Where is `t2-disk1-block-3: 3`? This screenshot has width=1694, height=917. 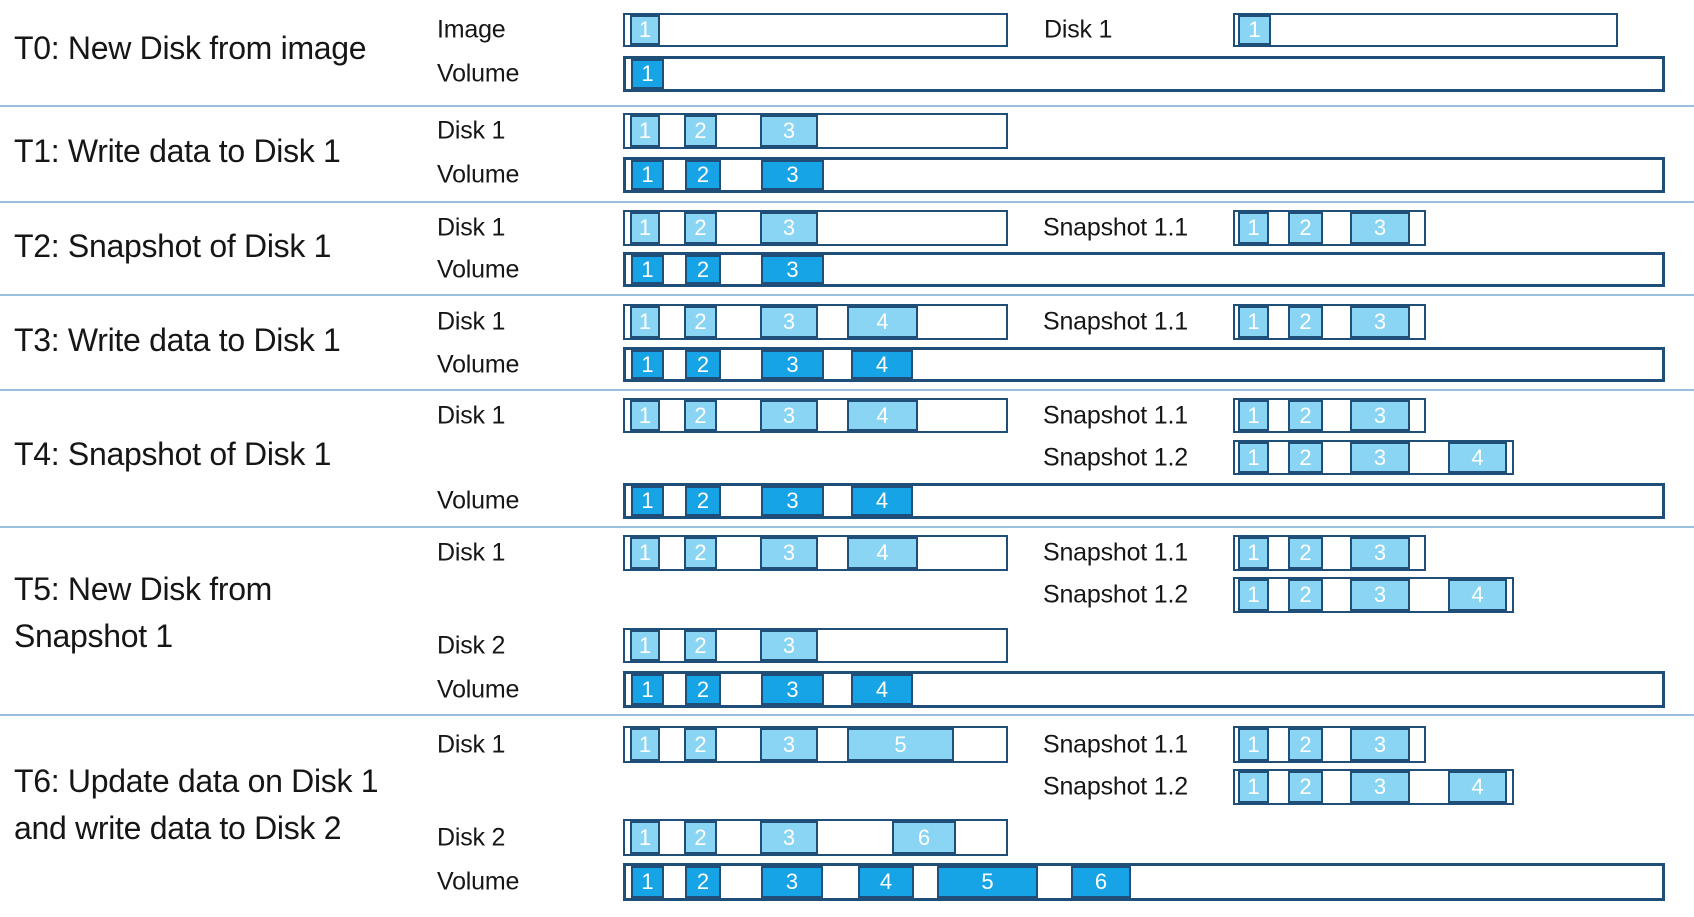
t2-disk1-block-3: 3 is located at coordinates (789, 228).